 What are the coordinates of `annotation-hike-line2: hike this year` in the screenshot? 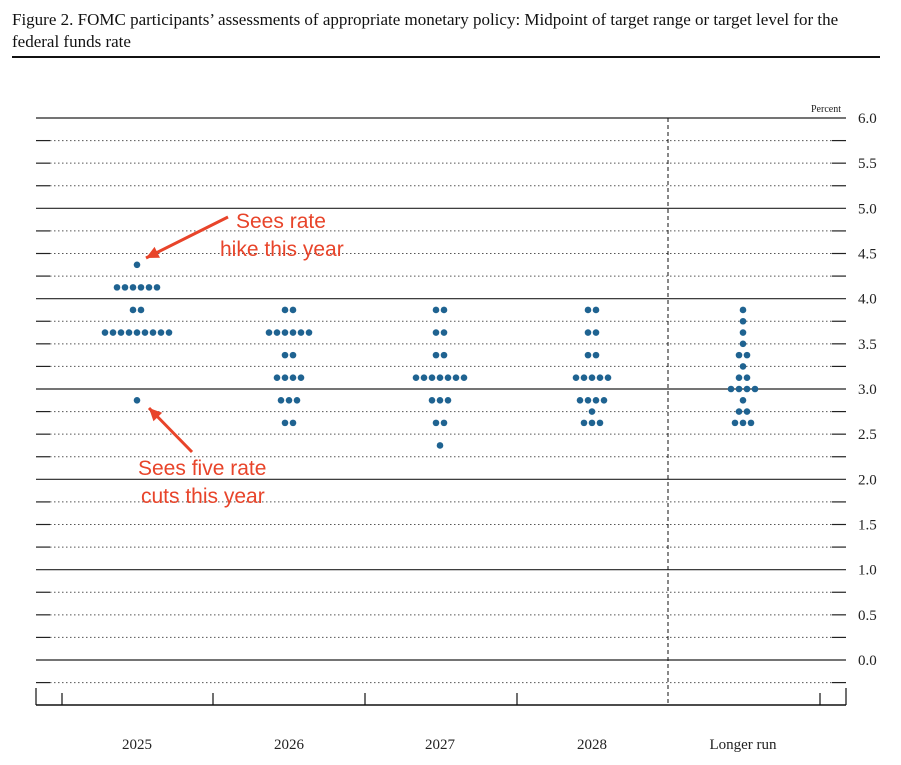 It's located at (282, 249).